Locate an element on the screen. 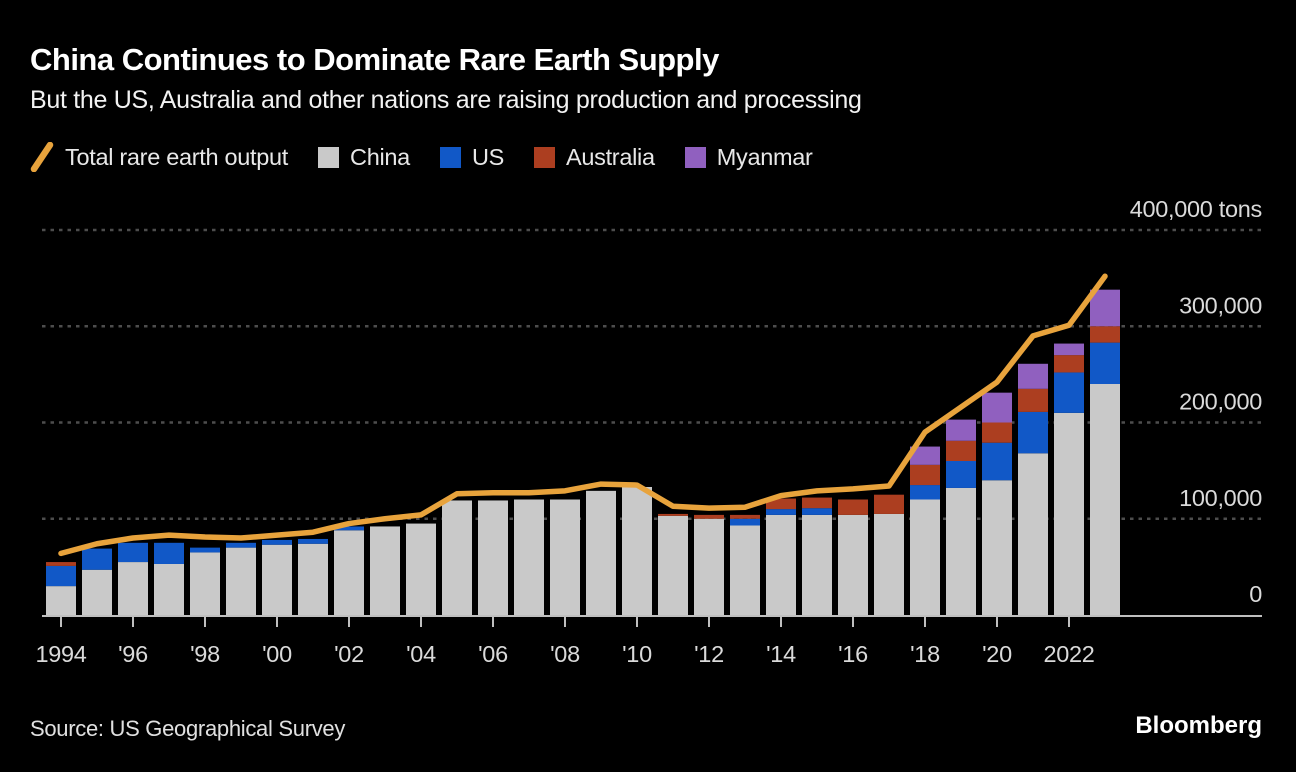 This screenshot has width=1296, height=772. bar-2000-us is located at coordinates (277, 542).